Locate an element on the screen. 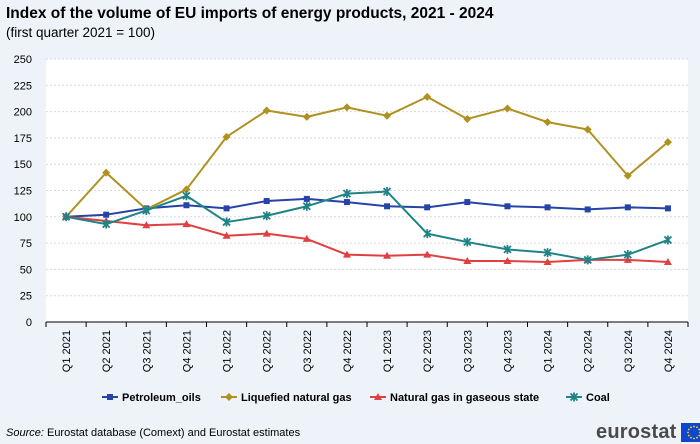 The height and width of the screenshot is (444, 700). x-tick-label: Q1 2023 is located at coordinates (388, 351).